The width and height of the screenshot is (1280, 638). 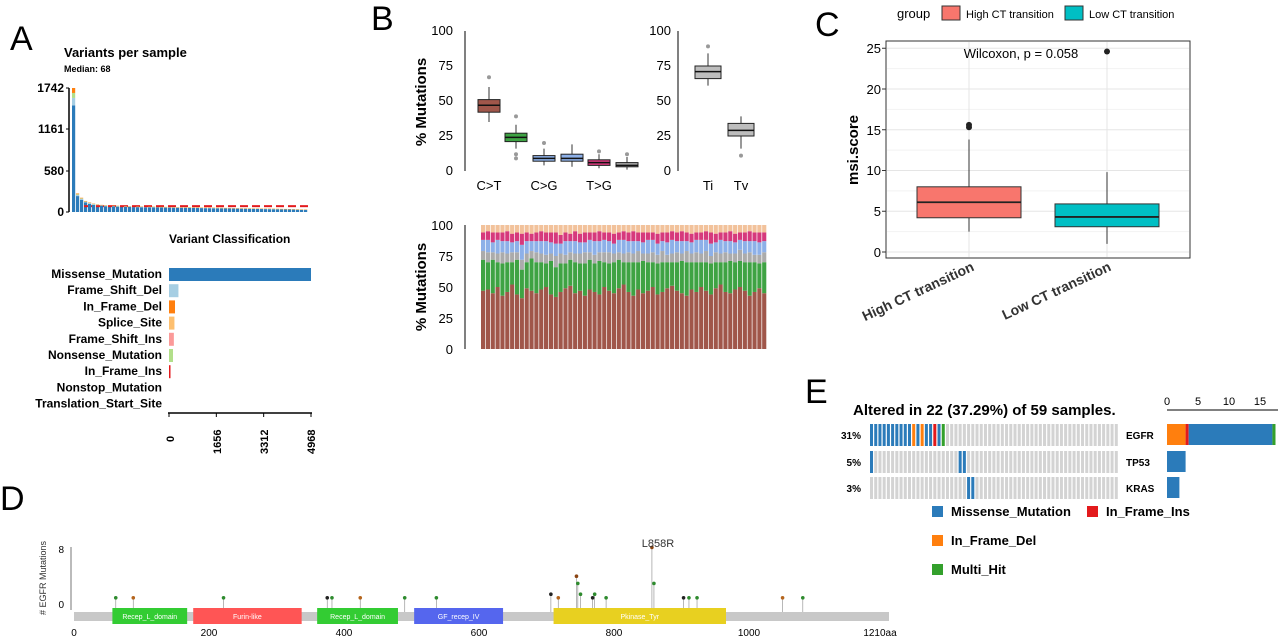 What do you see at coordinates (459, 616) in the screenshot?
I see `d-domain-box` at bounding box center [459, 616].